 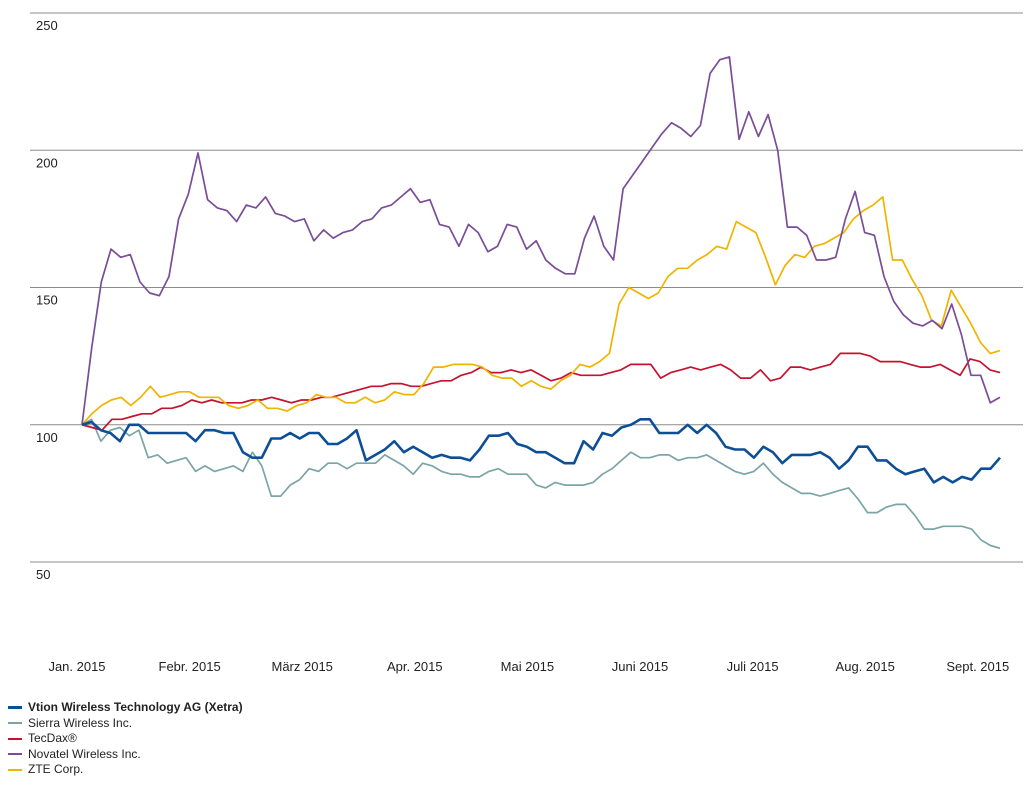 I want to click on x-tick-label: Sept. 2015, so click(x=977, y=666).